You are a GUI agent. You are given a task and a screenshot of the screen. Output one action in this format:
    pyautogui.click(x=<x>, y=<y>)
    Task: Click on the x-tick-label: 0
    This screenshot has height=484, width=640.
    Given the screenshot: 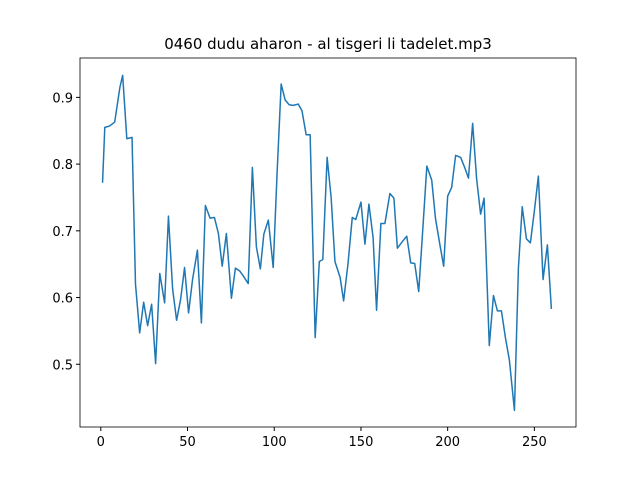 What is the action you would take?
    pyautogui.click(x=101, y=442)
    